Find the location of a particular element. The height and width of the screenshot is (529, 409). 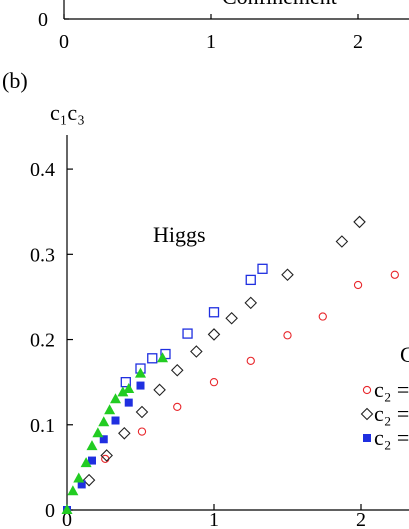

annotation: Confinement is located at coordinates (279, 4).